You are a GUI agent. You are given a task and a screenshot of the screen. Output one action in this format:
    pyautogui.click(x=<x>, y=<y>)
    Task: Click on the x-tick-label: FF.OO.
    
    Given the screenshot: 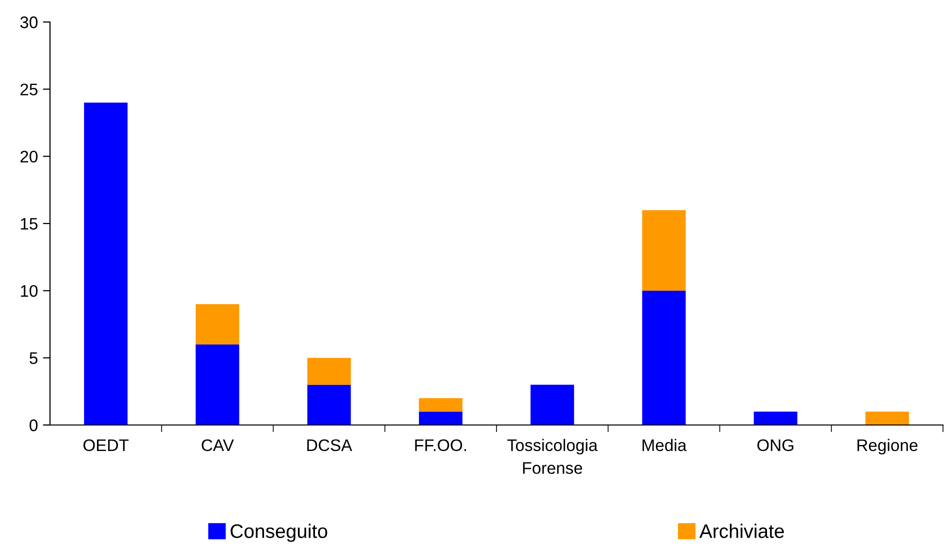 What is the action you would take?
    pyautogui.click(x=440, y=445)
    